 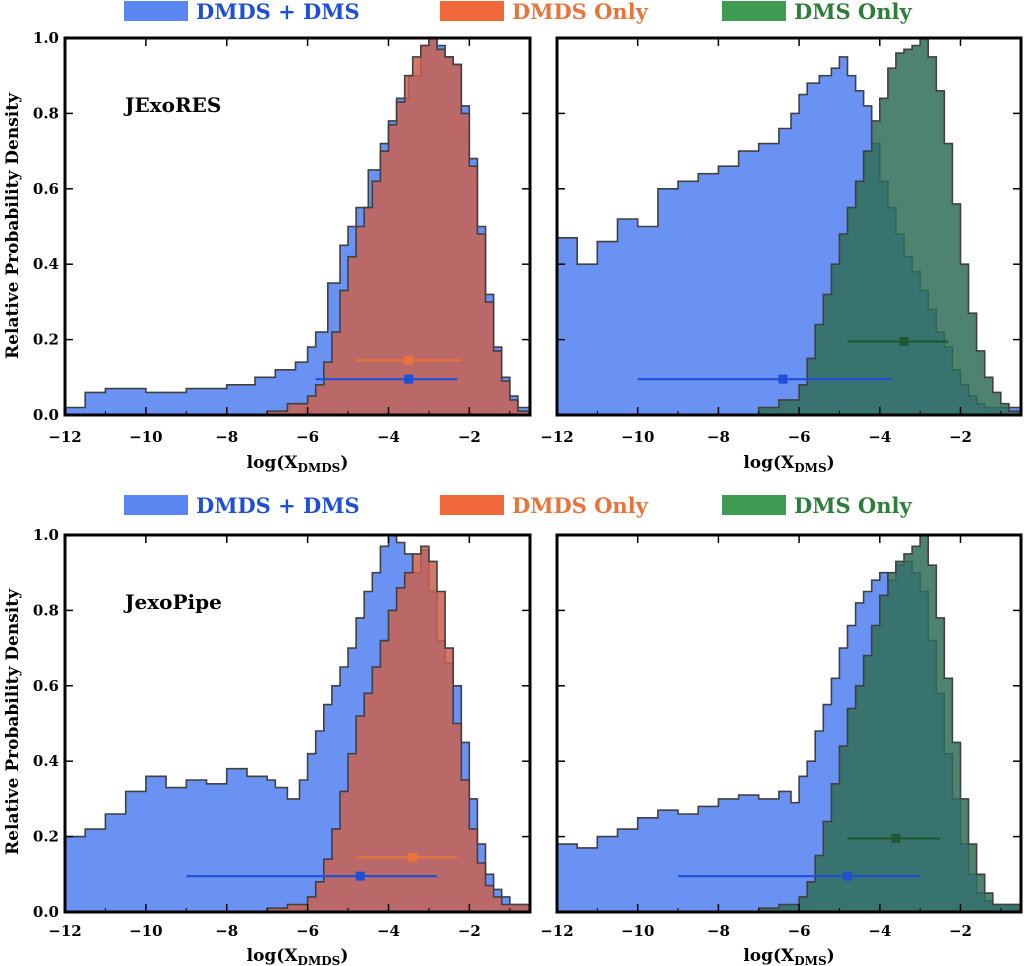 What do you see at coordinates (172, 602) in the screenshot?
I see `panel-label: JexoPipe` at bounding box center [172, 602].